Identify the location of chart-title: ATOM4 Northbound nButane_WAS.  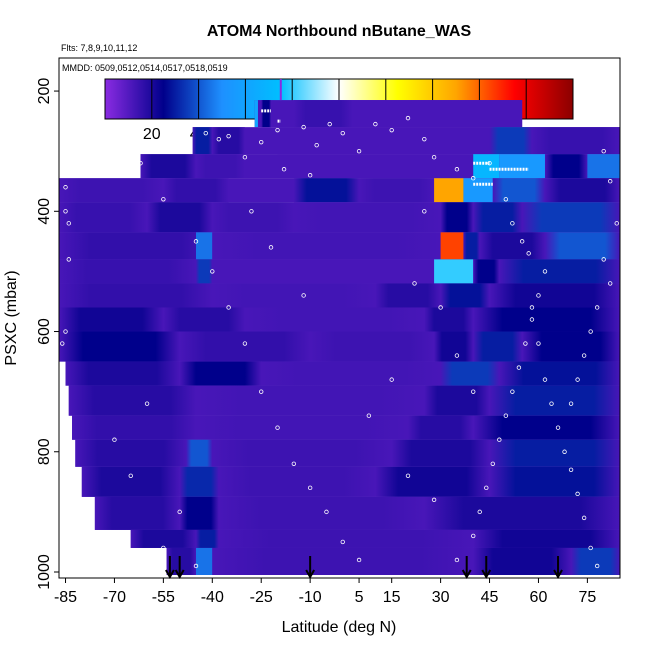
(339, 31).